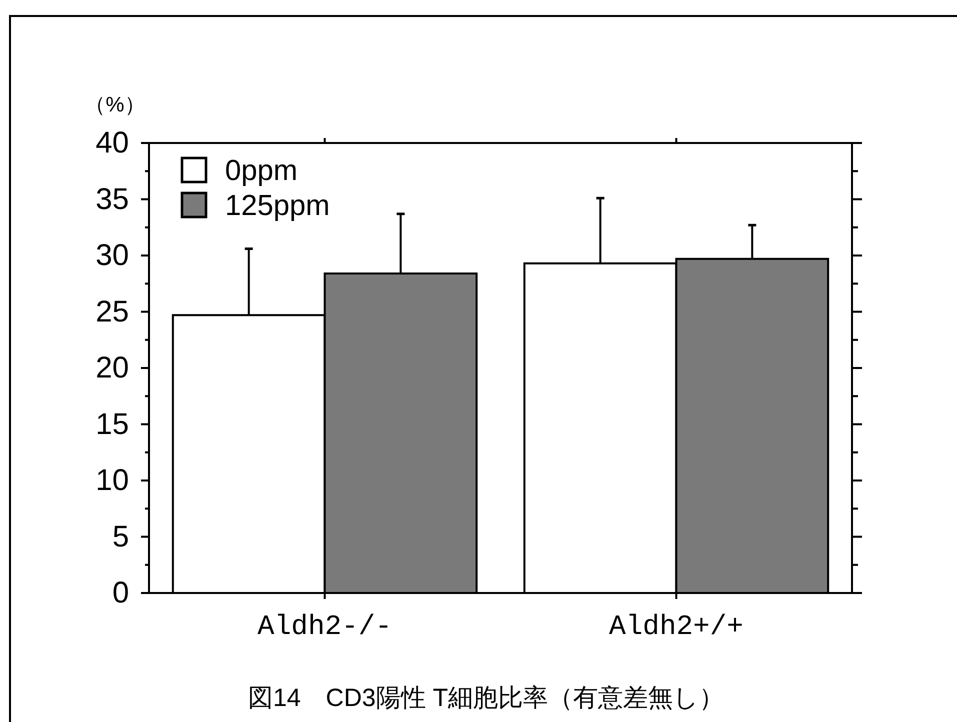 This screenshot has width=957, height=722. I want to click on xtick-label: Aldh2-/-, so click(325, 627).